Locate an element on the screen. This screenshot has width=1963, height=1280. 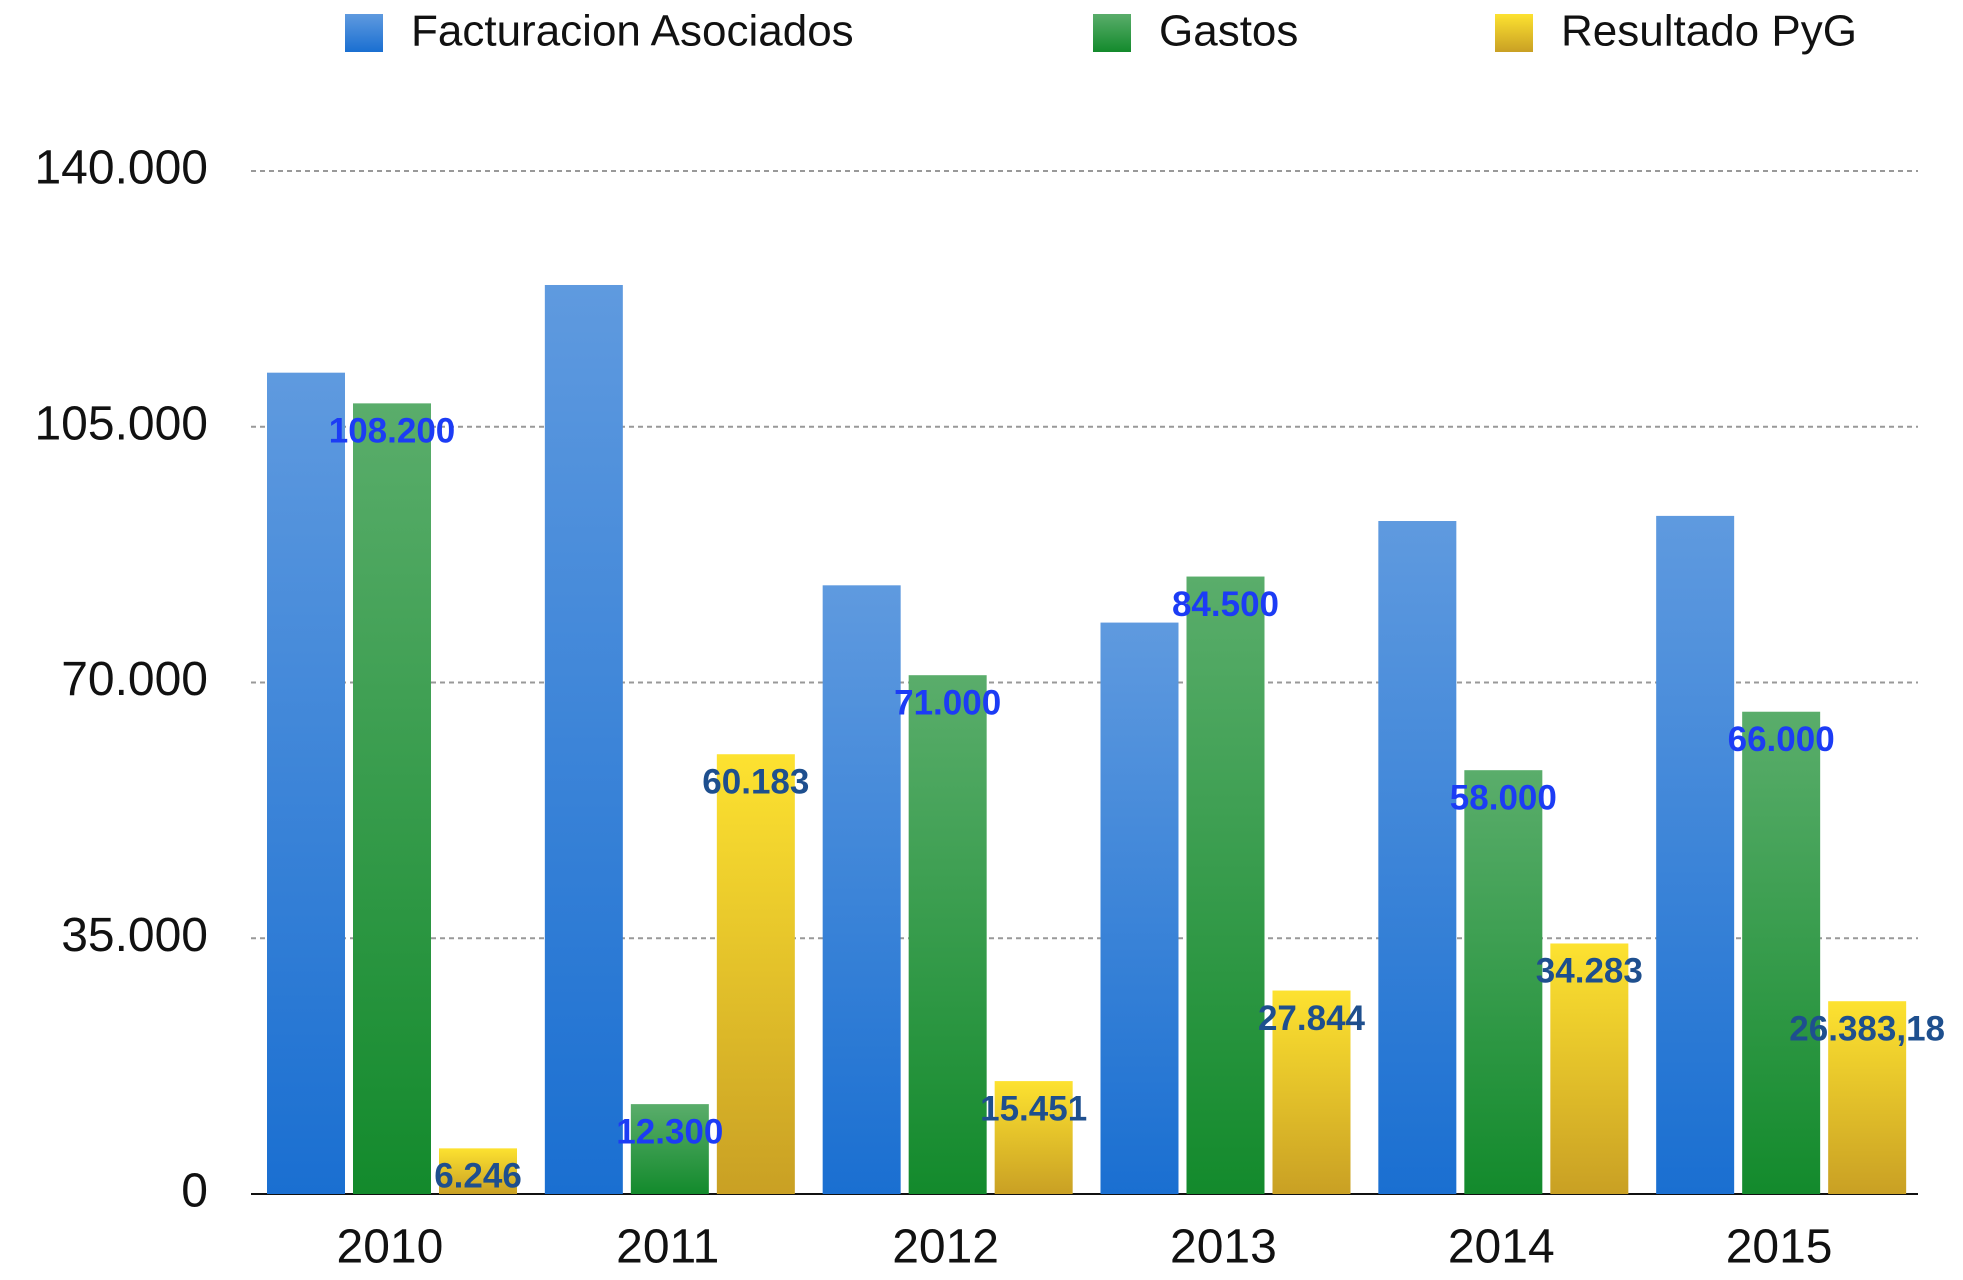
value-label: 34.283 is located at coordinates (1589, 971).